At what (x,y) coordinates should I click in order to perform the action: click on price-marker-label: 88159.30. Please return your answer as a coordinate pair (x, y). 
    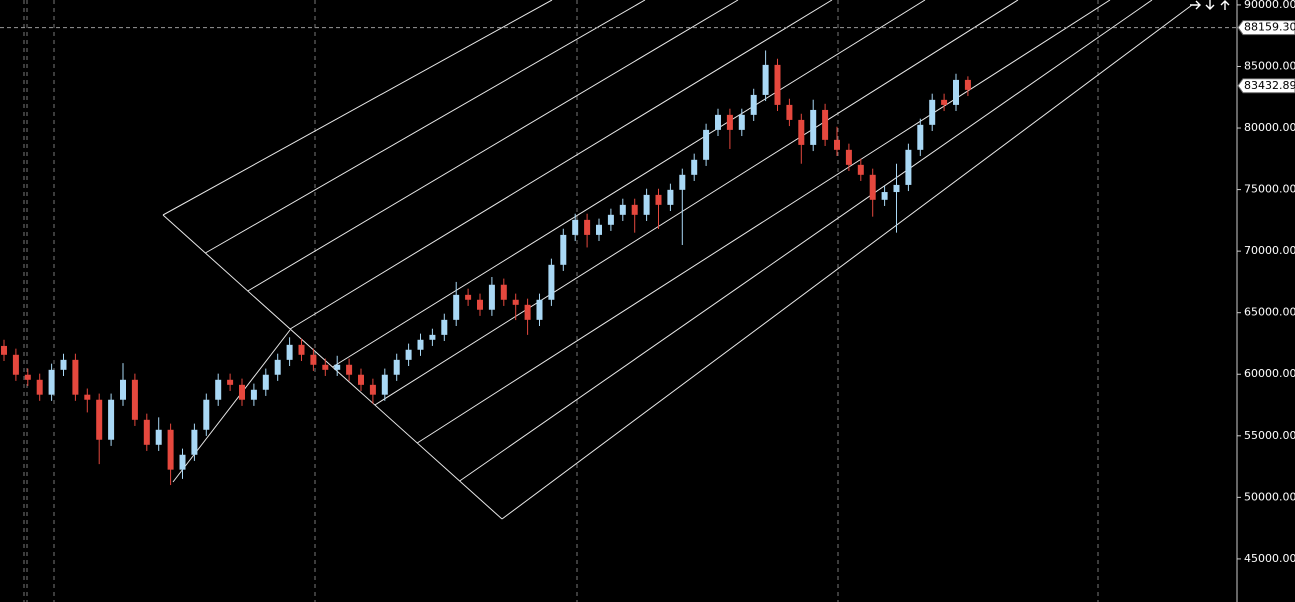
    Looking at the image, I should click on (1269, 27).